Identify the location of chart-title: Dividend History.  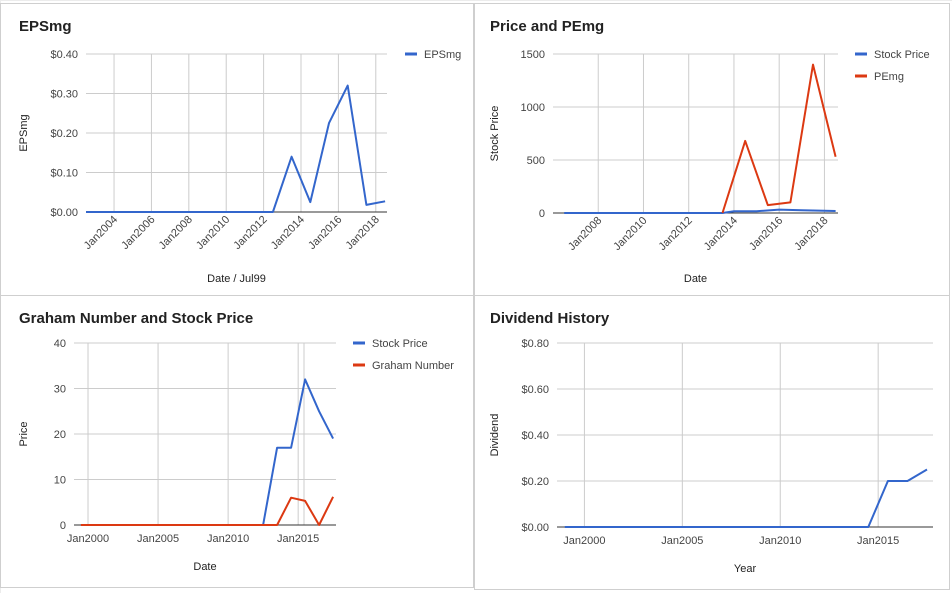
(550, 318).